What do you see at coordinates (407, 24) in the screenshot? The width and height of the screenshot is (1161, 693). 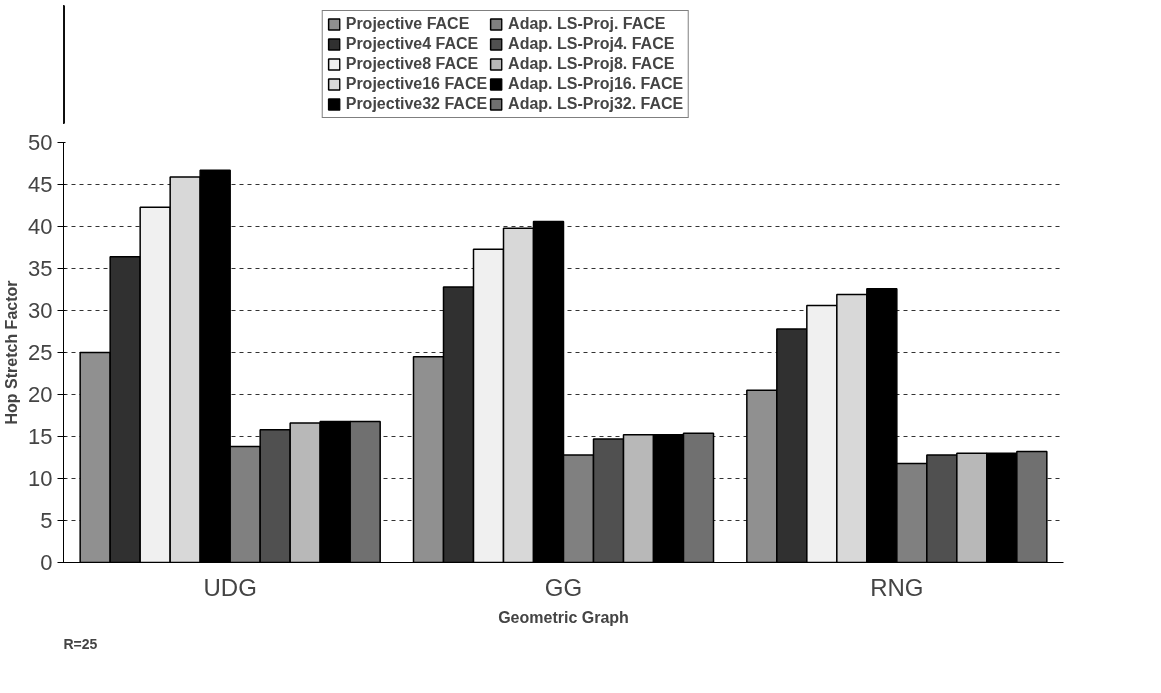 I see `legend-label: Projective FACE` at bounding box center [407, 24].